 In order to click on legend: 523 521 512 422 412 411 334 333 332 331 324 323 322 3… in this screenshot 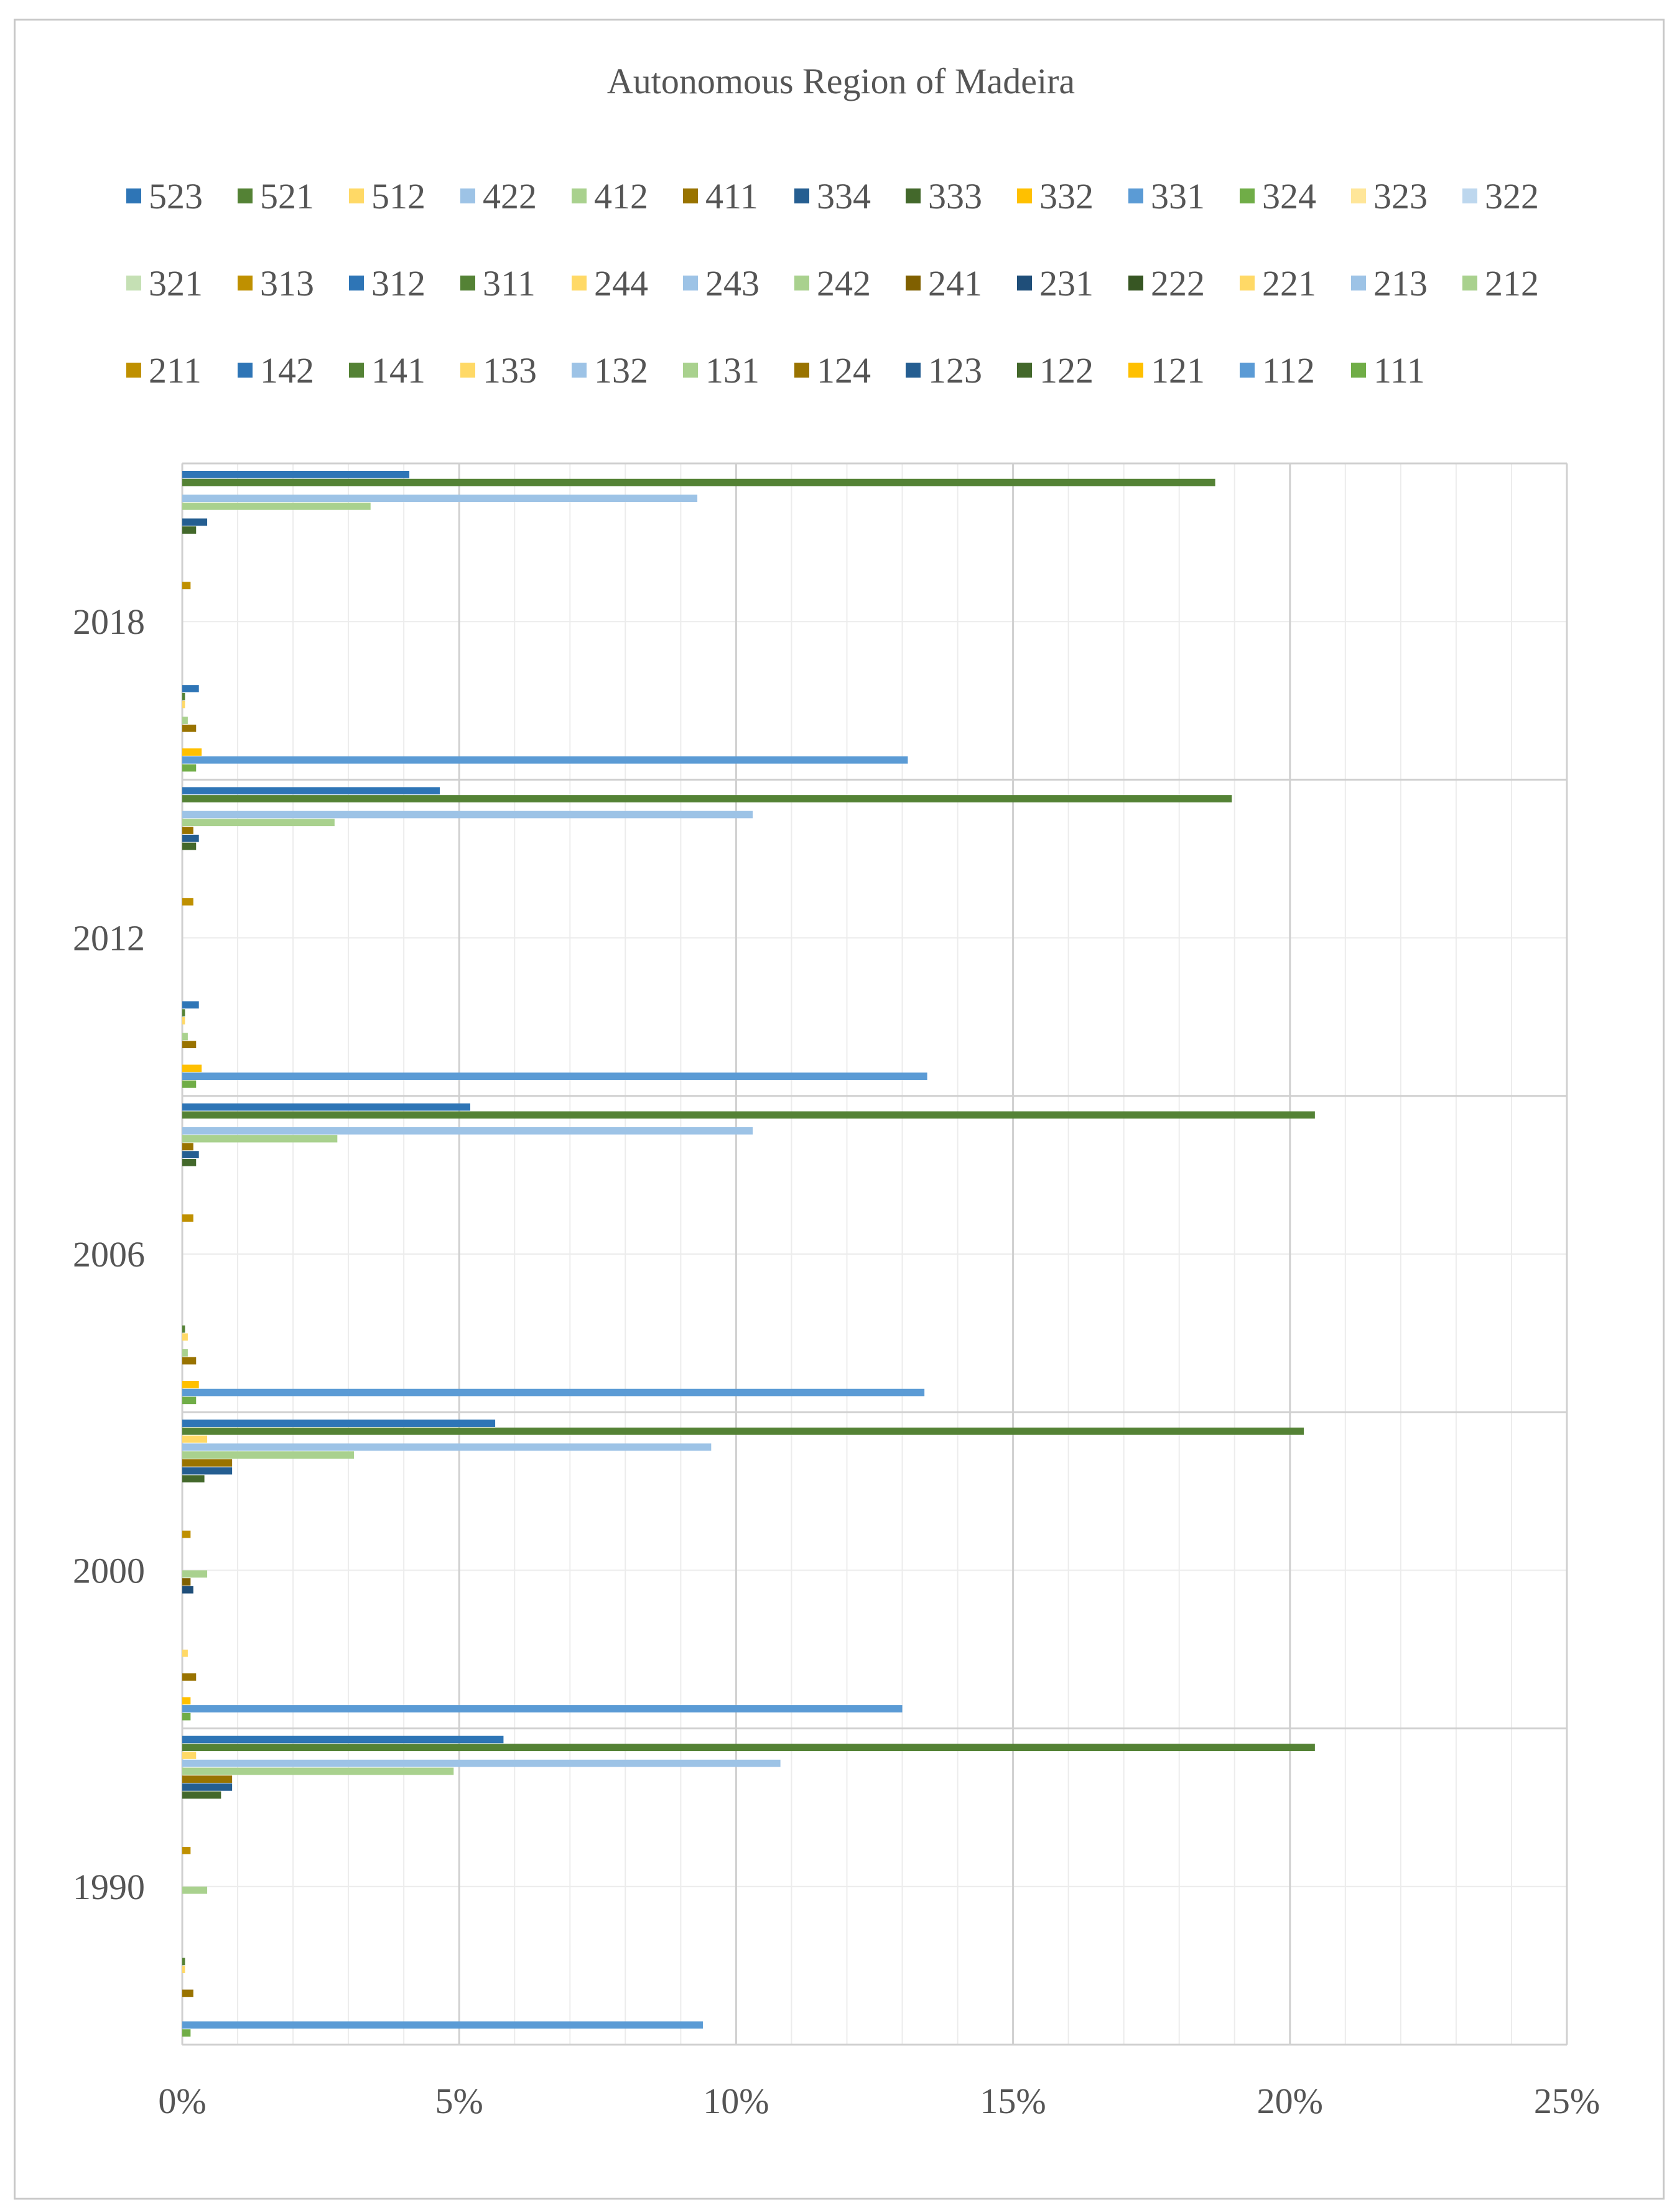, I will do `click(832, 283)`.